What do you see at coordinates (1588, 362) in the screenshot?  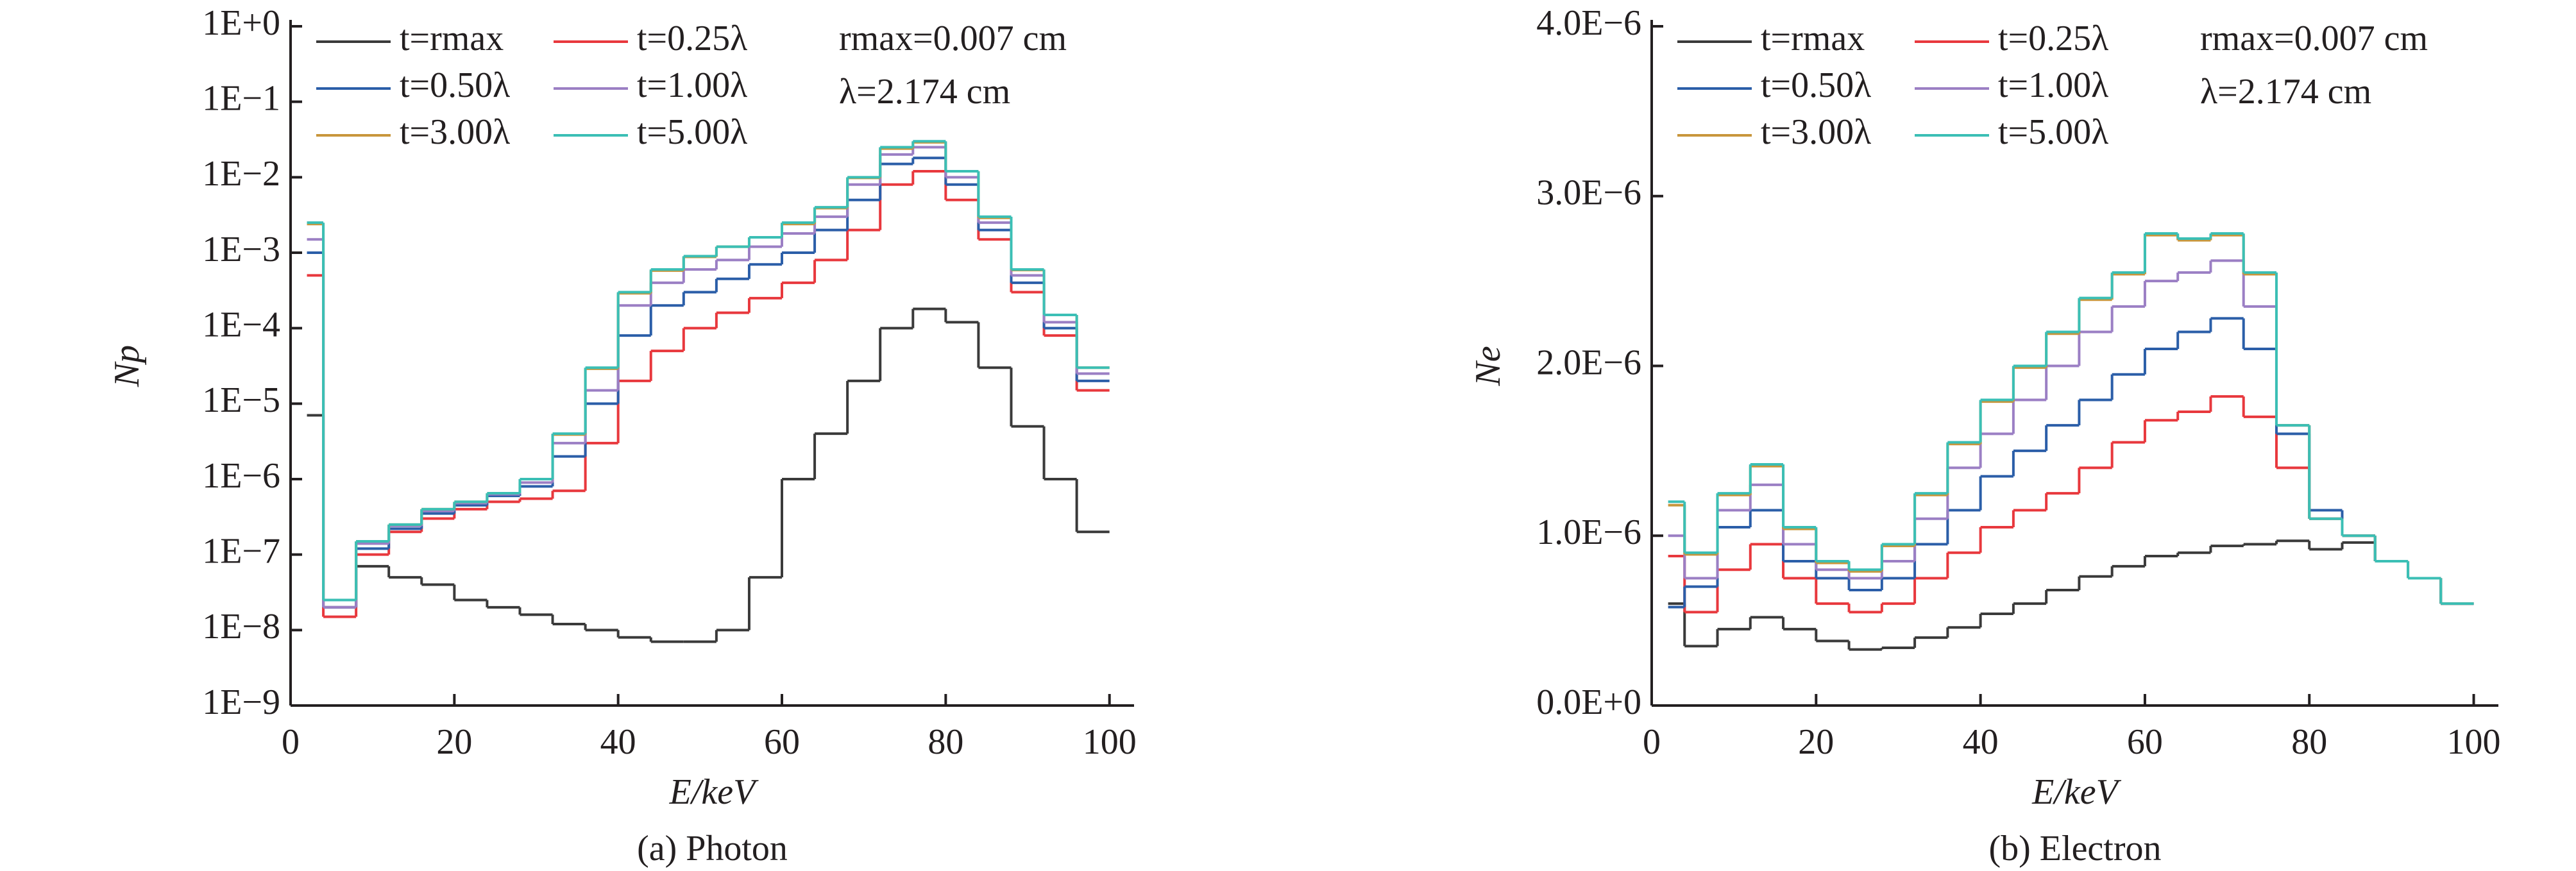 I see `y-tick-label: 2.0E−6` at bounding box center [1588, 362].